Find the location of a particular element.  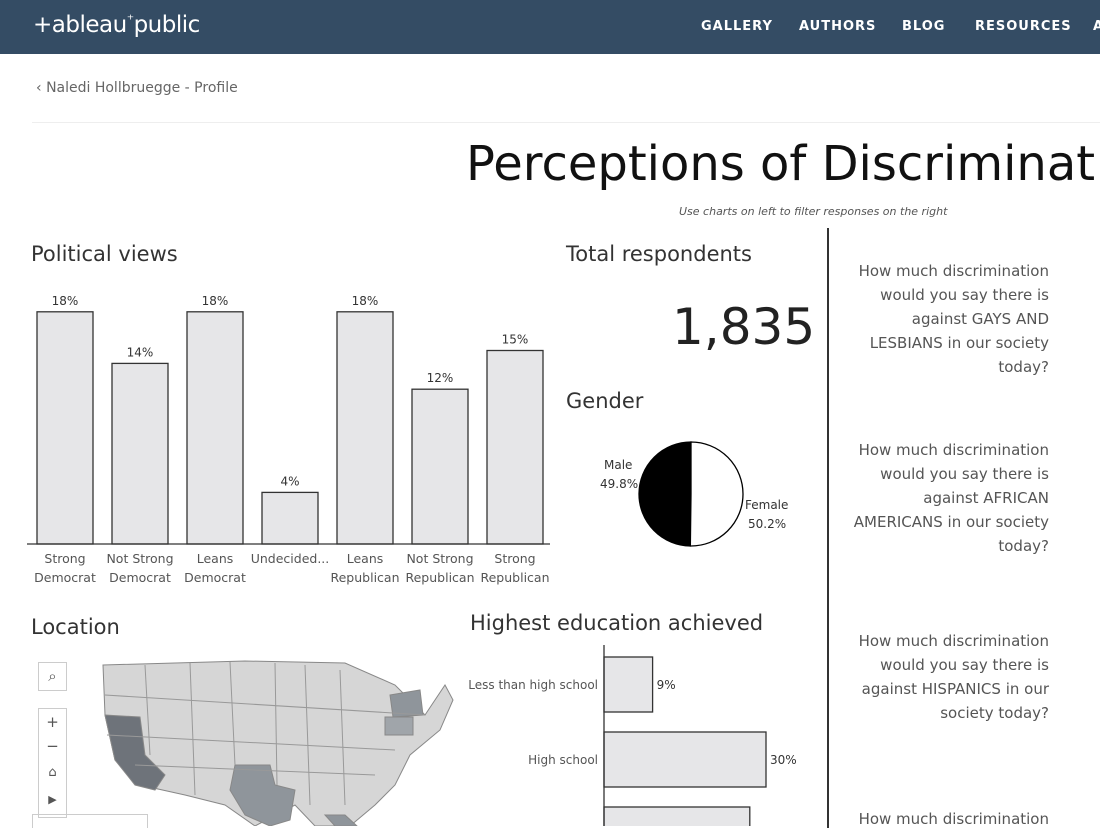

nav-gallery: GALLERY is located at coordinates (737, 26).